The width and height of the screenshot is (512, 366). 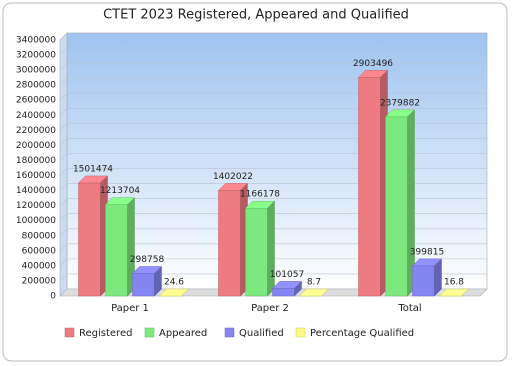 What do you see at coordinates (36, 221) in the screenshot?
I see `y-tick-label: 1000000` at bounding box center [36, 221].